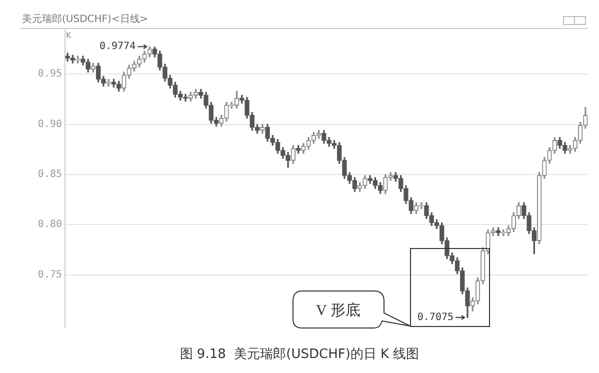 This screenshot has height=373, width=599. I want to click on y-tick-label: 0.75, so click(50, 274).